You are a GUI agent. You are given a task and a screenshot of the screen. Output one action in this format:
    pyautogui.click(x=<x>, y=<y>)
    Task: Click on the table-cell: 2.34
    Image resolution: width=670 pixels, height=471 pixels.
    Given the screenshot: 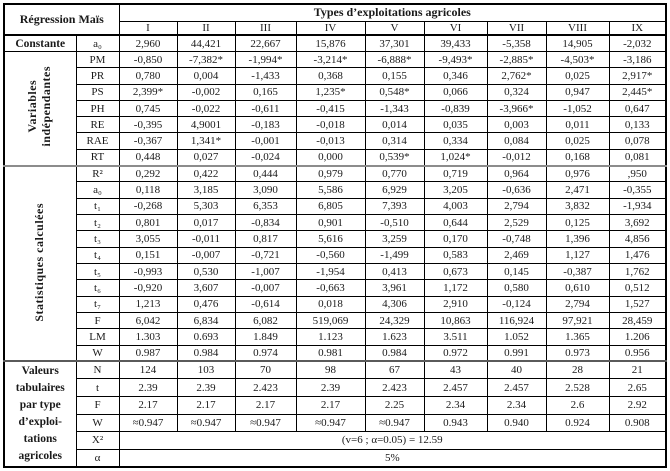 What is the action you would take?
    pyautogui.click(x=455, y=405)
    